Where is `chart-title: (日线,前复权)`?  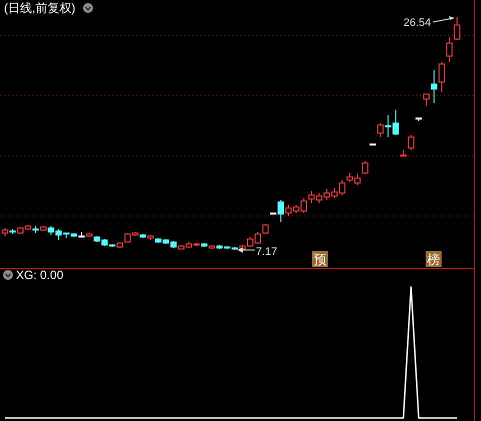 chart-title: (日线,前复权) is located at coordinates (40, 8).